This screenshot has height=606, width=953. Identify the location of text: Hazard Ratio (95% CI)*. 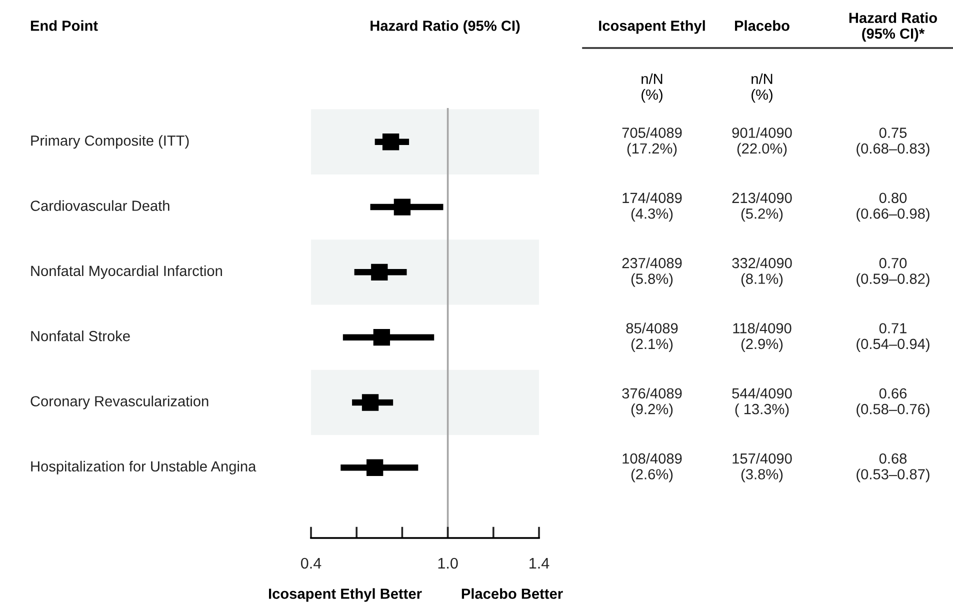
(893, 27).